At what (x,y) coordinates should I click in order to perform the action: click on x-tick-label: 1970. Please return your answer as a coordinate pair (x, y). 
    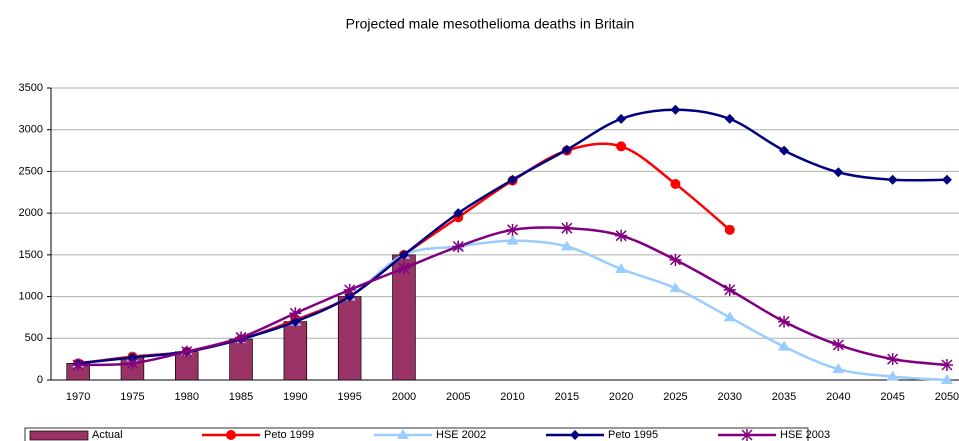
    Looking at the image, I should click on (78, 397).